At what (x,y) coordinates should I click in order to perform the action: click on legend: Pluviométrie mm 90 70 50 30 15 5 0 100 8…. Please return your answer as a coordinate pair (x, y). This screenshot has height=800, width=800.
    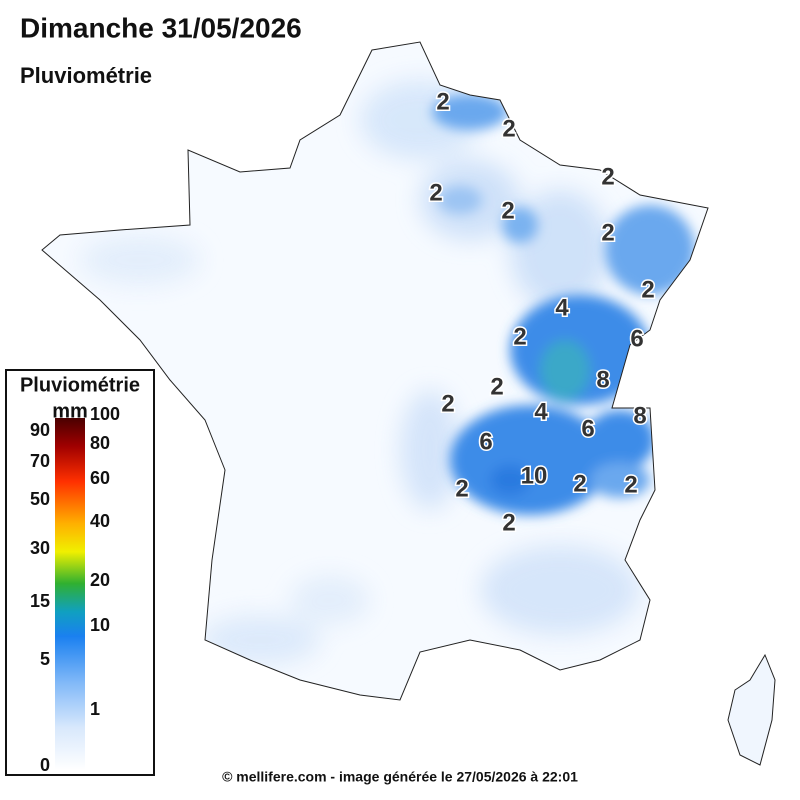
    Looking at the image, I should click on (80, 572).